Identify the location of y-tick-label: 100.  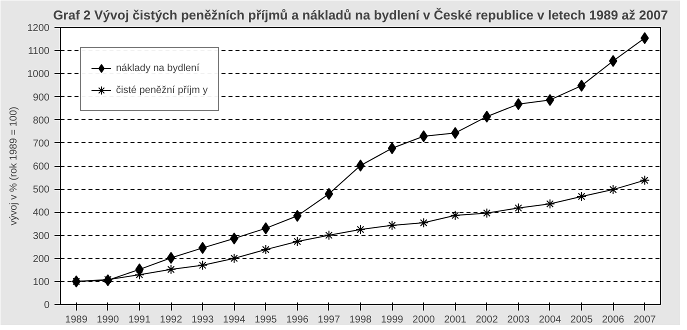
(41, 282).